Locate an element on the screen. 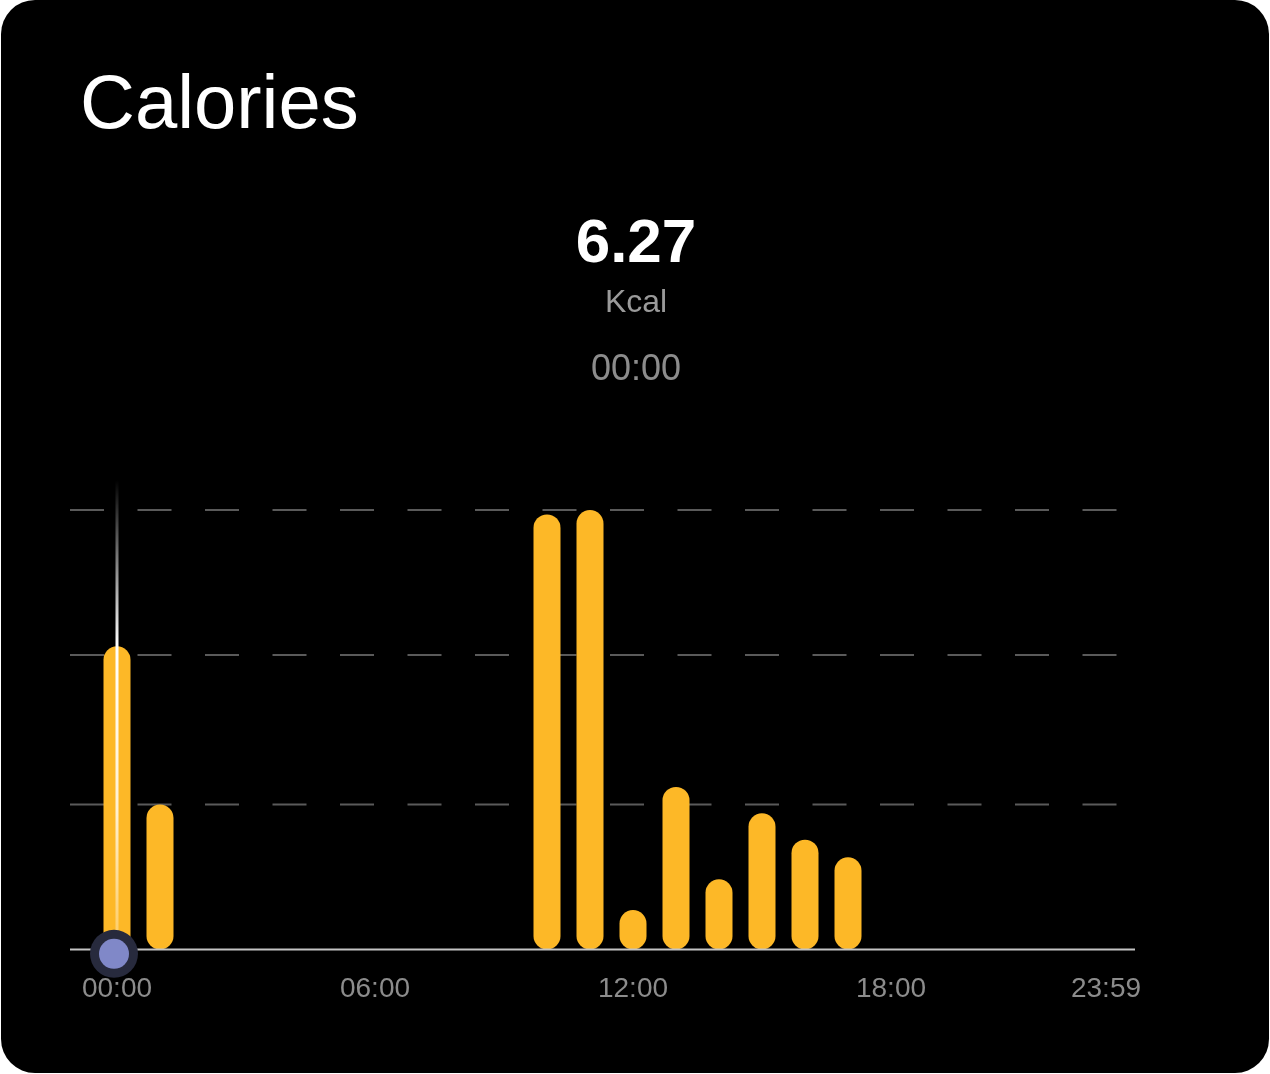 The height and width of the screenshot is (1074, 1270). x-tick-label: 06:00 is located at coordinates (375, 987).